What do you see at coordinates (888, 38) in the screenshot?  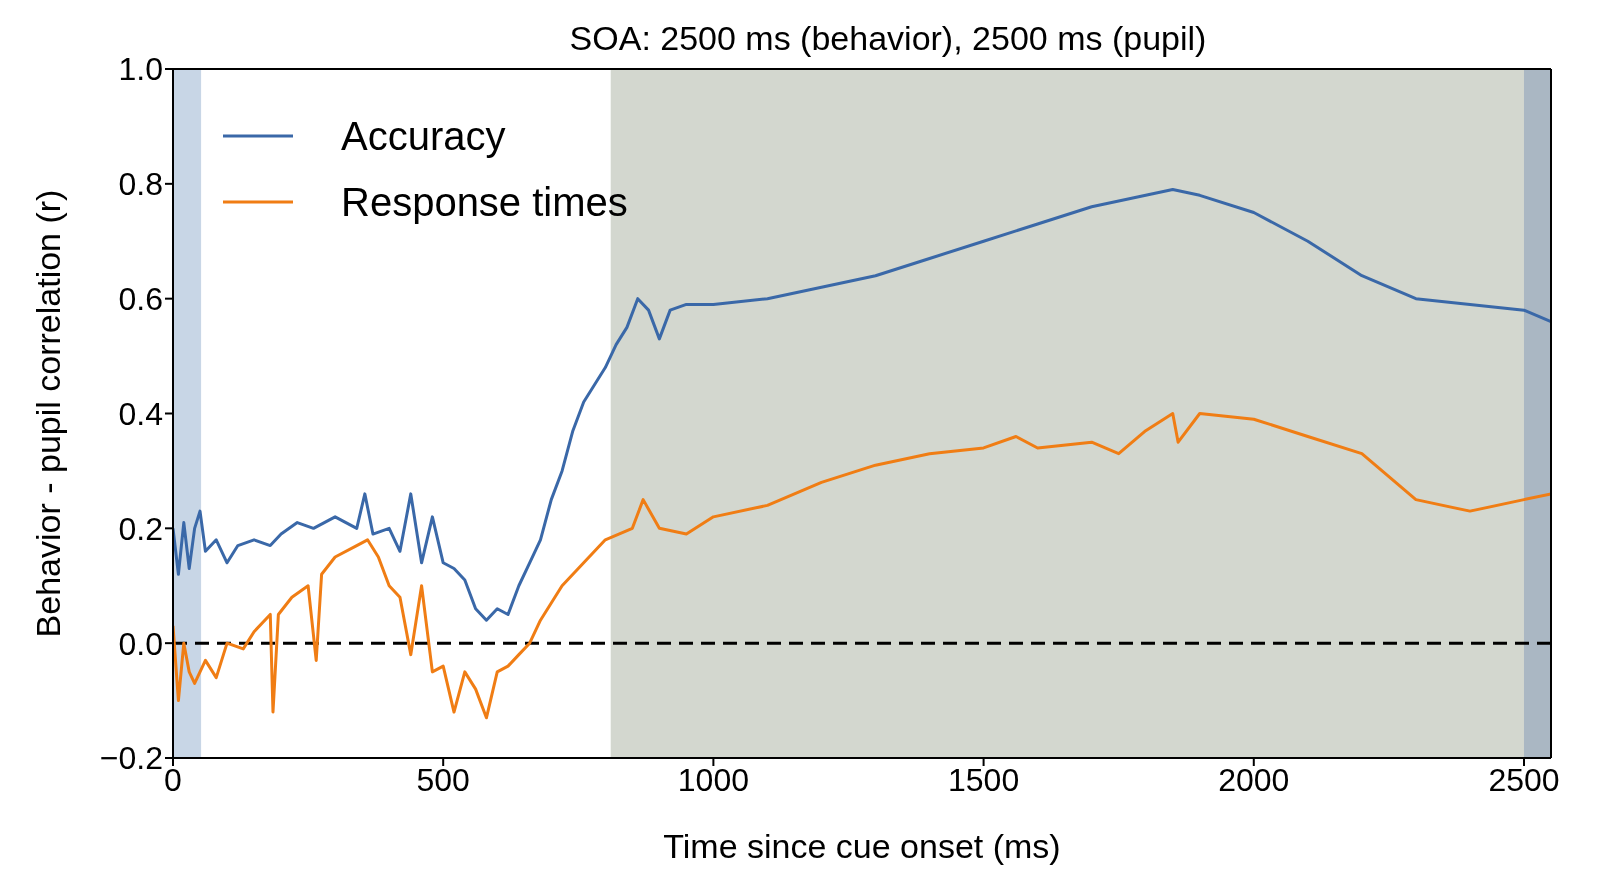 I see `chart-title: SOA: 2500 ms (behavior), 2500 ms (pupil)` at bounding box center [888, 38].